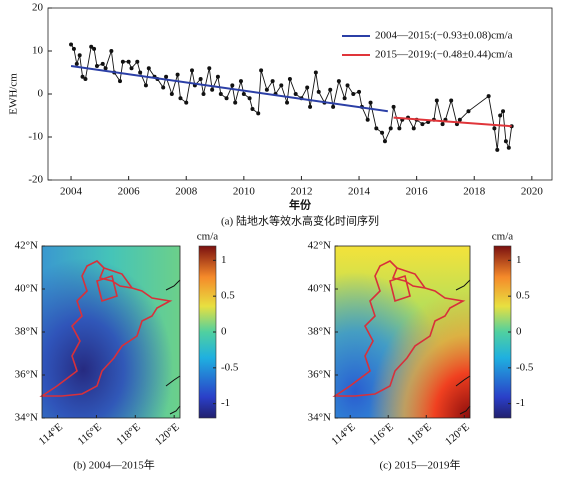 Image resolution: width=567 pixels, height=482 pixels. What do you see at coordinates (420, 465) in the screenshot?
I see `caption: (c) 2015—2019年` at bounding box center [420, 465].